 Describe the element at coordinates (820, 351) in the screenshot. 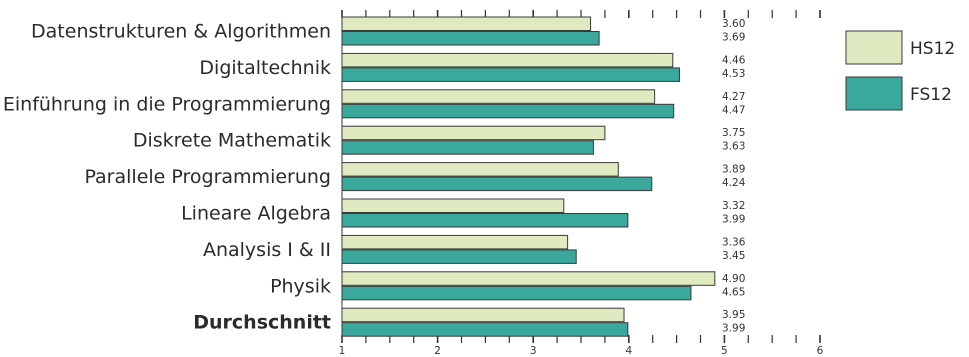

I see `x-tick-label: 6` at that location.